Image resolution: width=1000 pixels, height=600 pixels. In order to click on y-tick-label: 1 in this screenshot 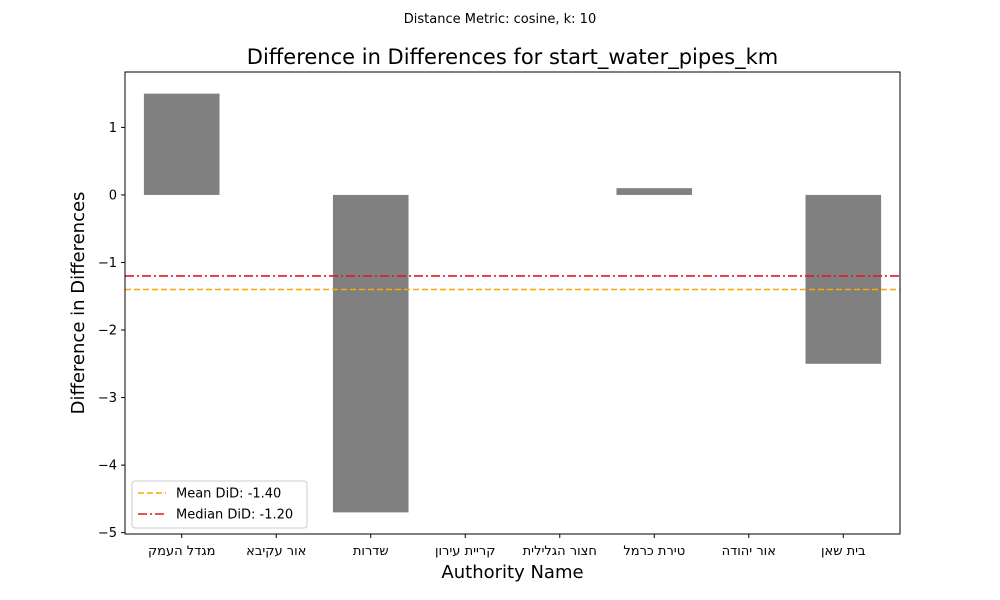, I will do `click(113, 128)`.